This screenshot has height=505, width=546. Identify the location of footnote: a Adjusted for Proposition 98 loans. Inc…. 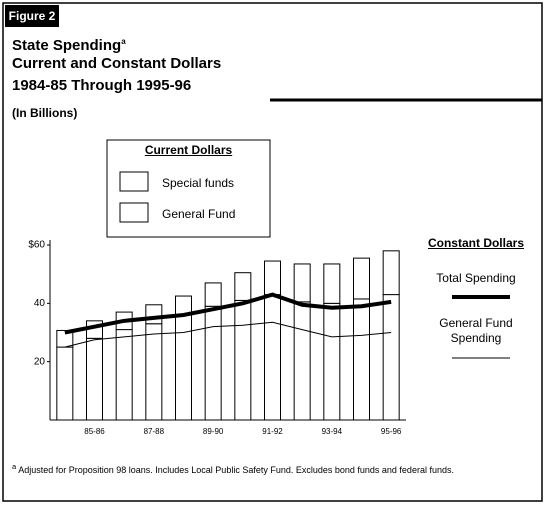
(262, 468).